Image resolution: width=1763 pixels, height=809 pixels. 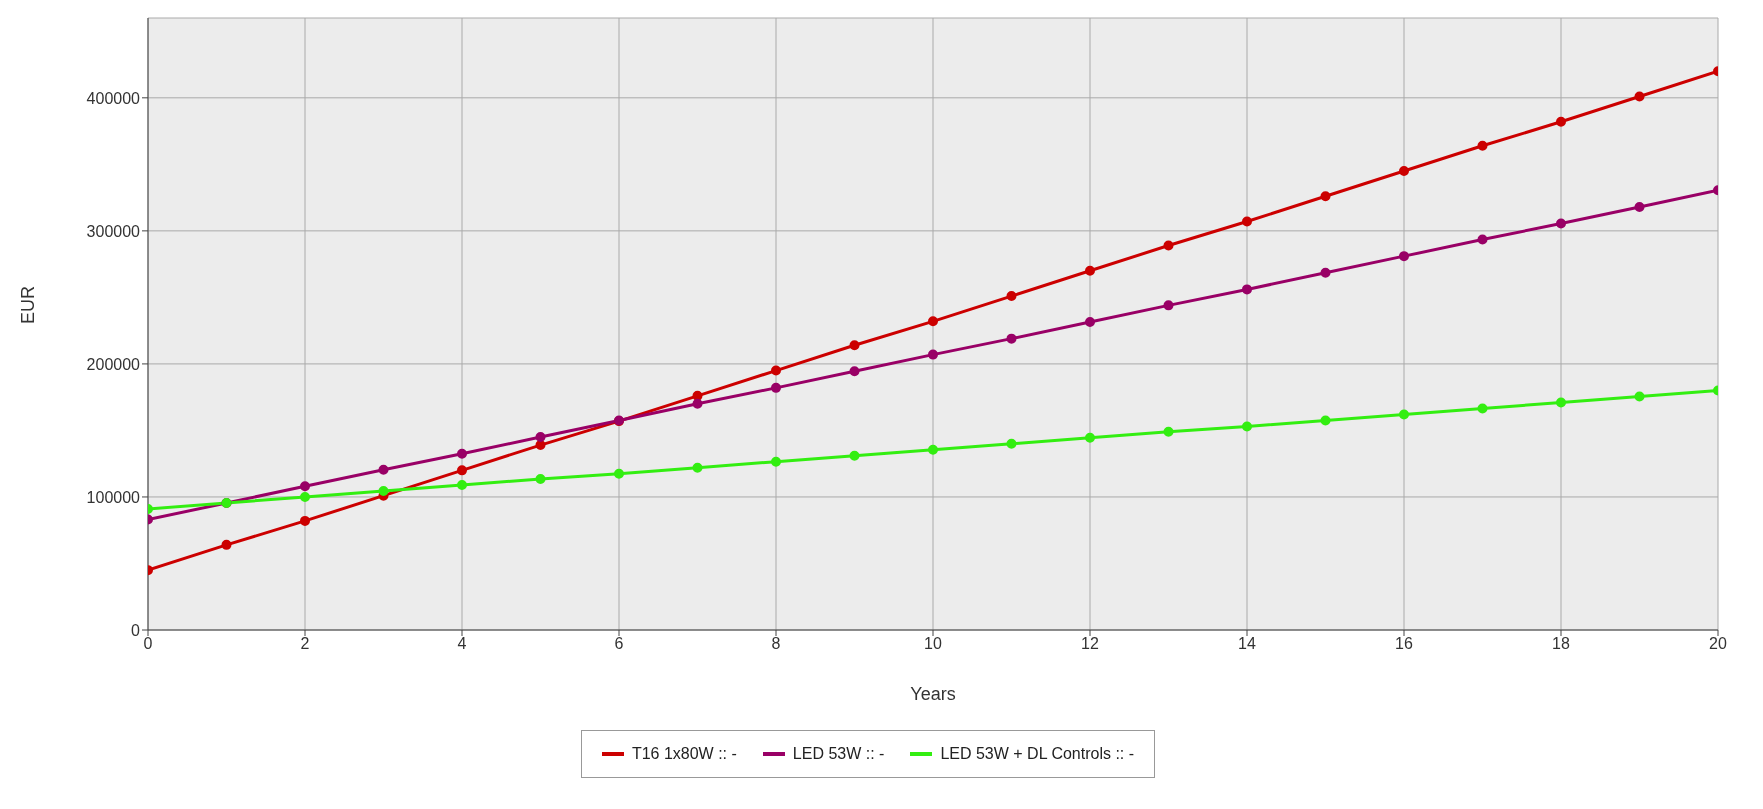 What do you see at coordinates (1718, 644) in the screenshot?
I see `x-tick-label: 20` at bounding box center [1718, 644].